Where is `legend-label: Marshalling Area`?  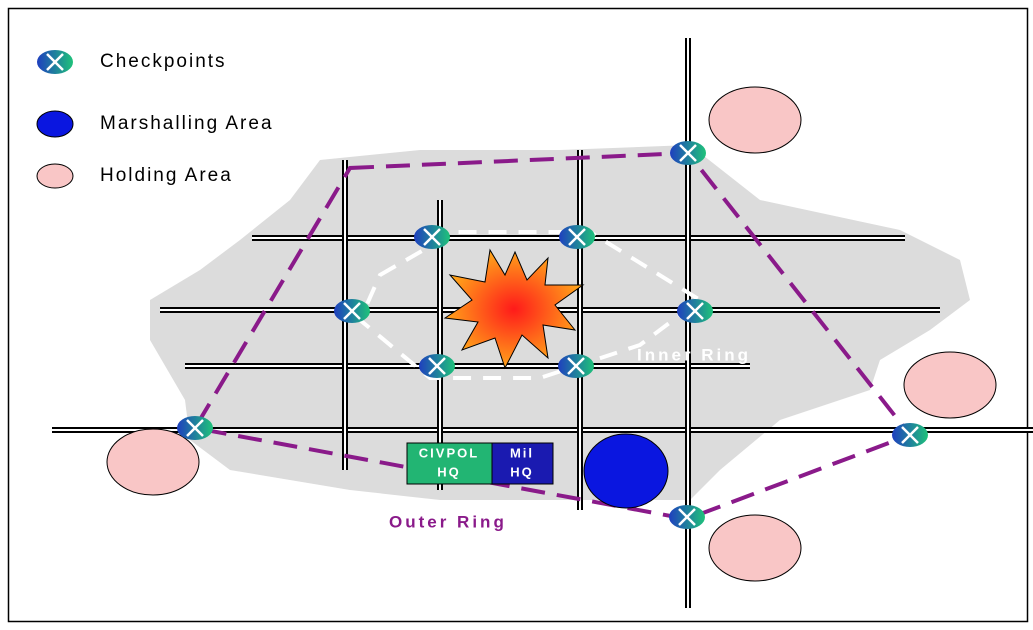
legend-label: Marshalling Area is located at coordinates (187, 123).